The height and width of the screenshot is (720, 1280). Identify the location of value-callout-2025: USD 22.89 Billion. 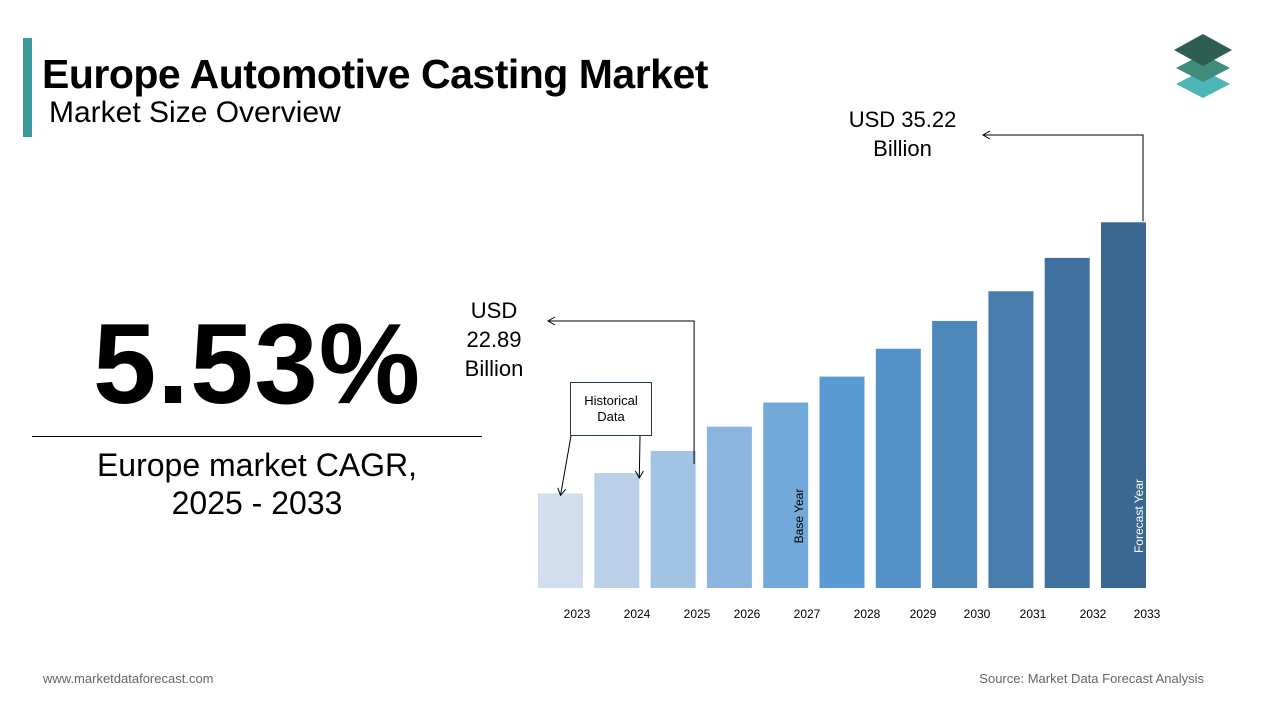
(494, 339).